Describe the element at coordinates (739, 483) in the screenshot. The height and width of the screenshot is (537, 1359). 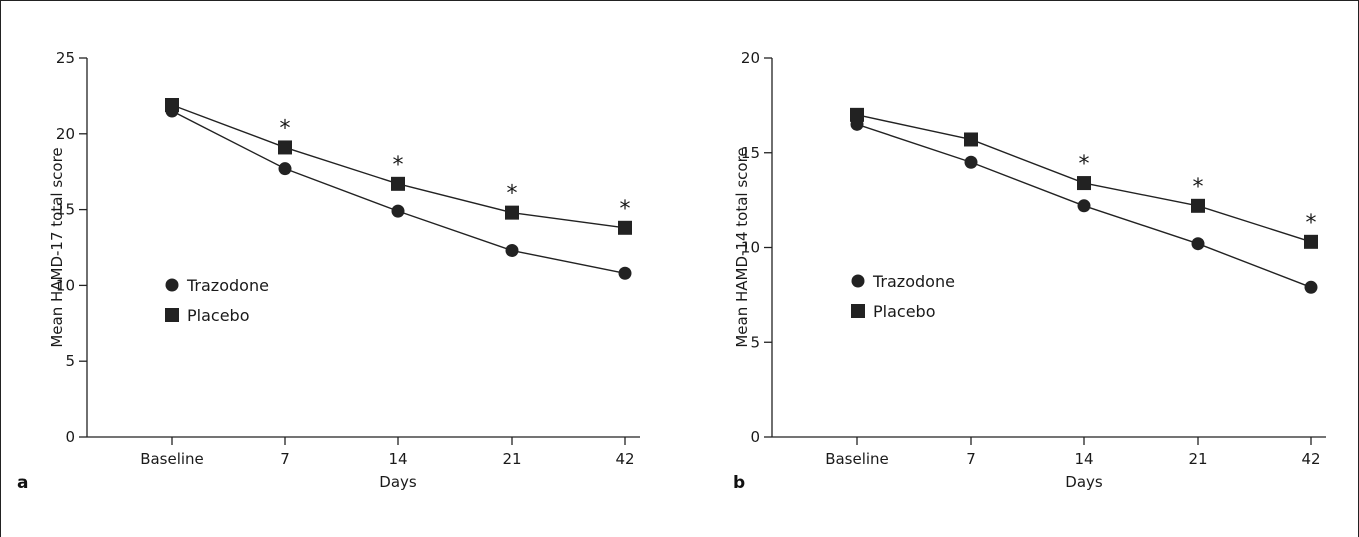
I see `panel-letter: b` at that location.